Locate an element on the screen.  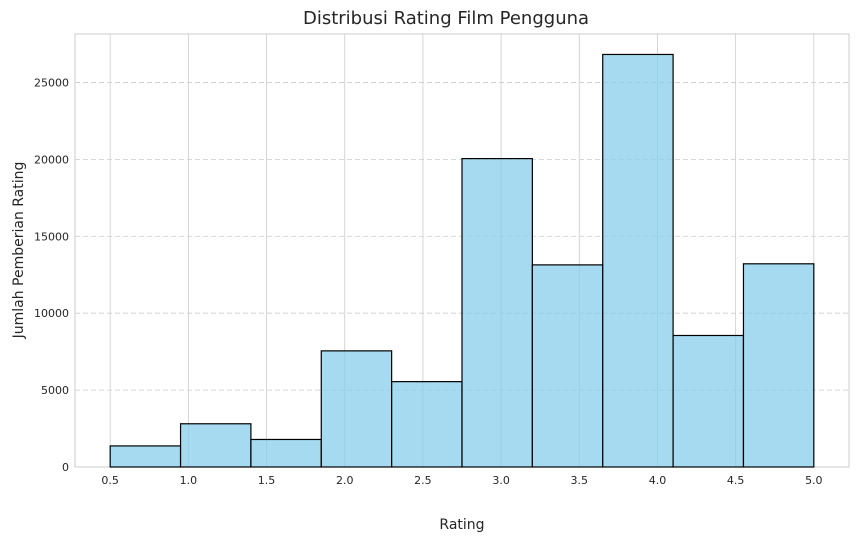
x-tick-label: 1.0 is located at coordinates (189, 480).